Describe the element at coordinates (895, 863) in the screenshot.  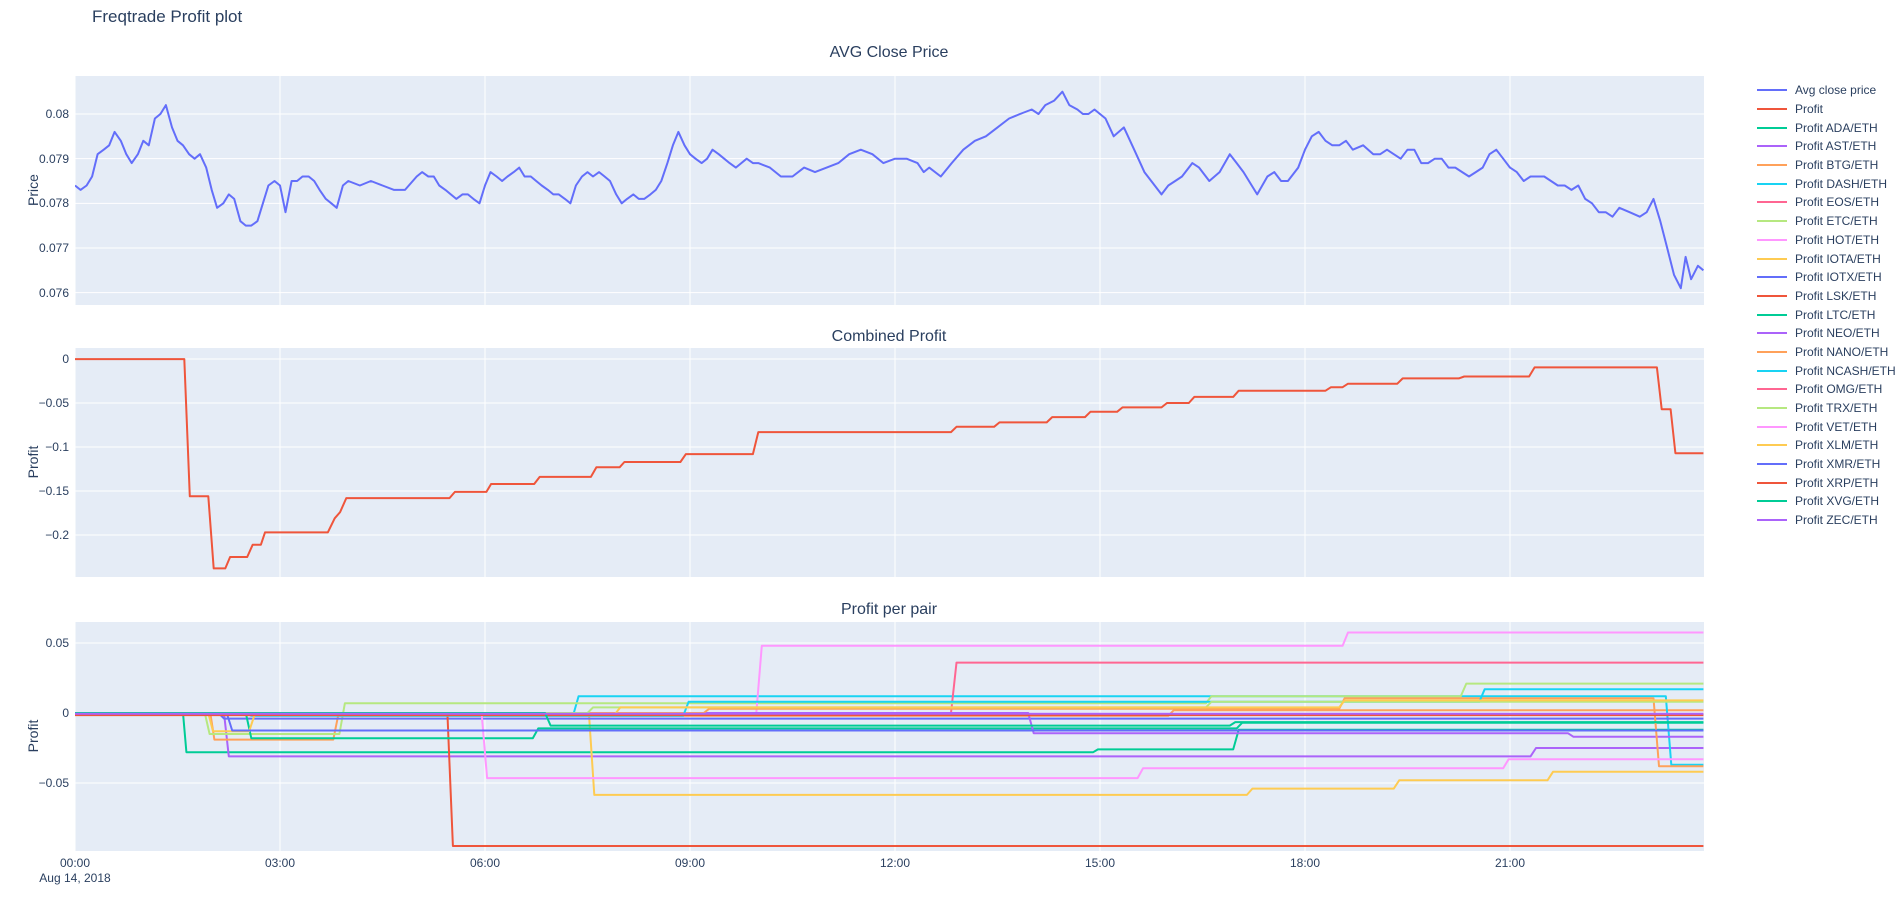
I see `x-tick-label: 12:00` at that location.